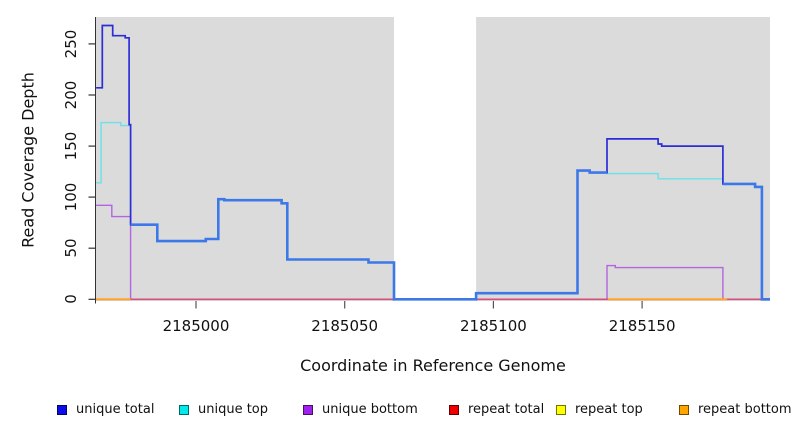 This screenshot has width=792, height=432. What do you see at coordinates (71, 146) in the screenshot?
I see `y-tick-label: 150` at bounding box center [71, 146].